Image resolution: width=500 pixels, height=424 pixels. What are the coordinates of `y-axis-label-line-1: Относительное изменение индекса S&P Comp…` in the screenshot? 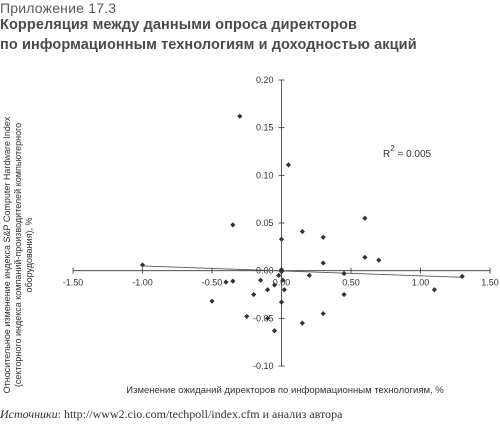 It's located at (7, 254).